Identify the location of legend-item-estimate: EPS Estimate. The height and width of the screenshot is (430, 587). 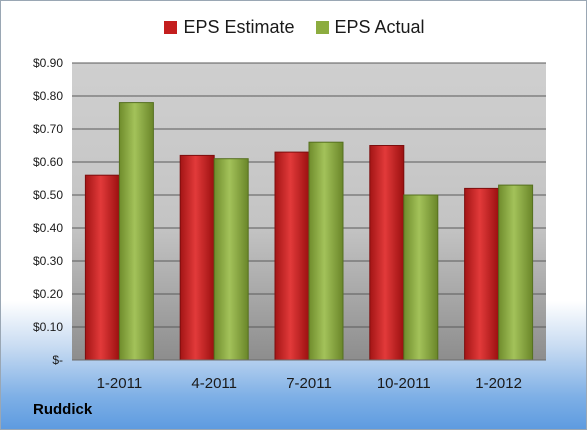
(229, 27).